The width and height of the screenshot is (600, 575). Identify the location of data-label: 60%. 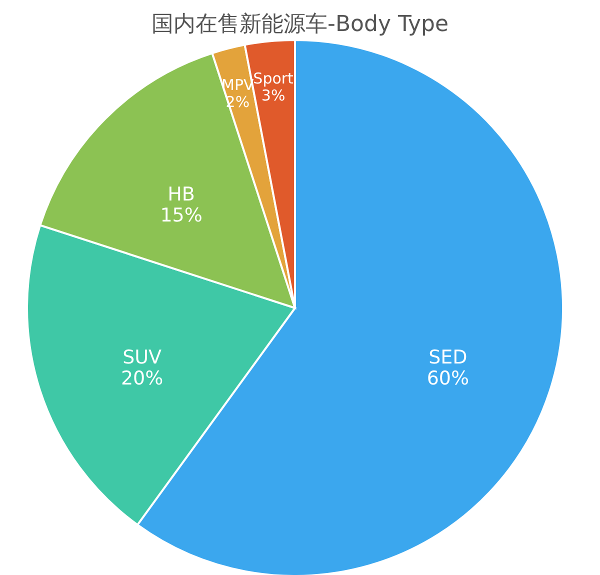
(448, 379).